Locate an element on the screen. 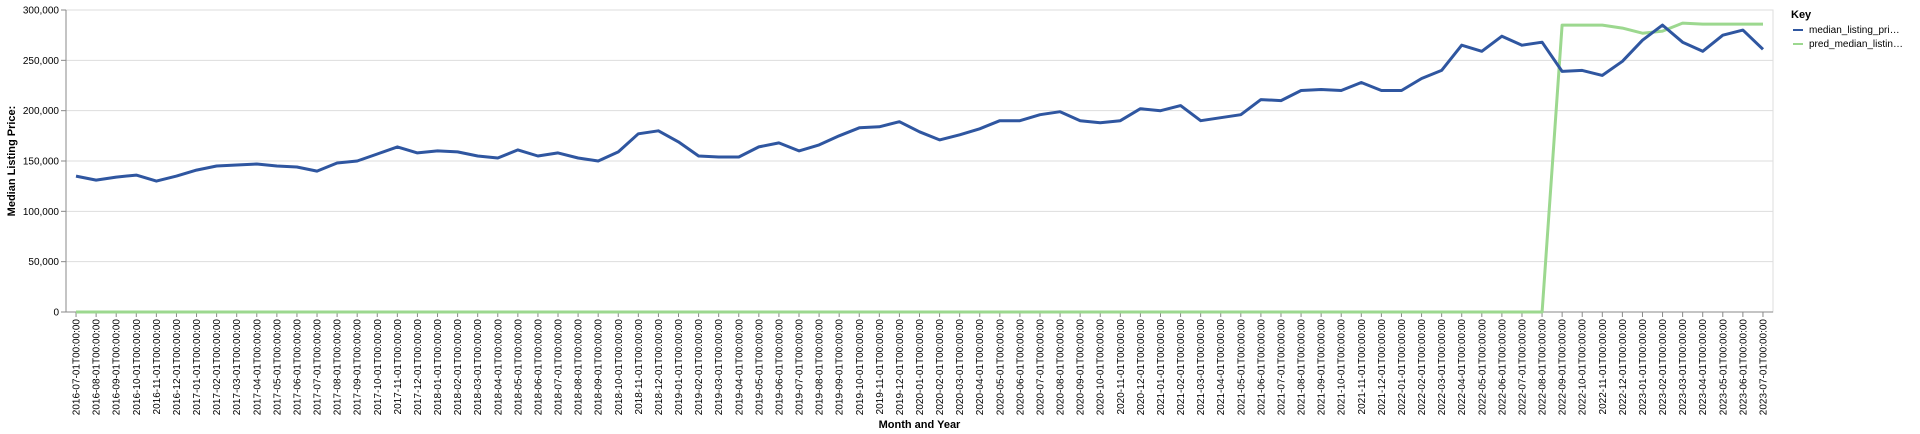  x-tick-label: 2016-10-01T00:00:00 is located at coordinates (137, 367).